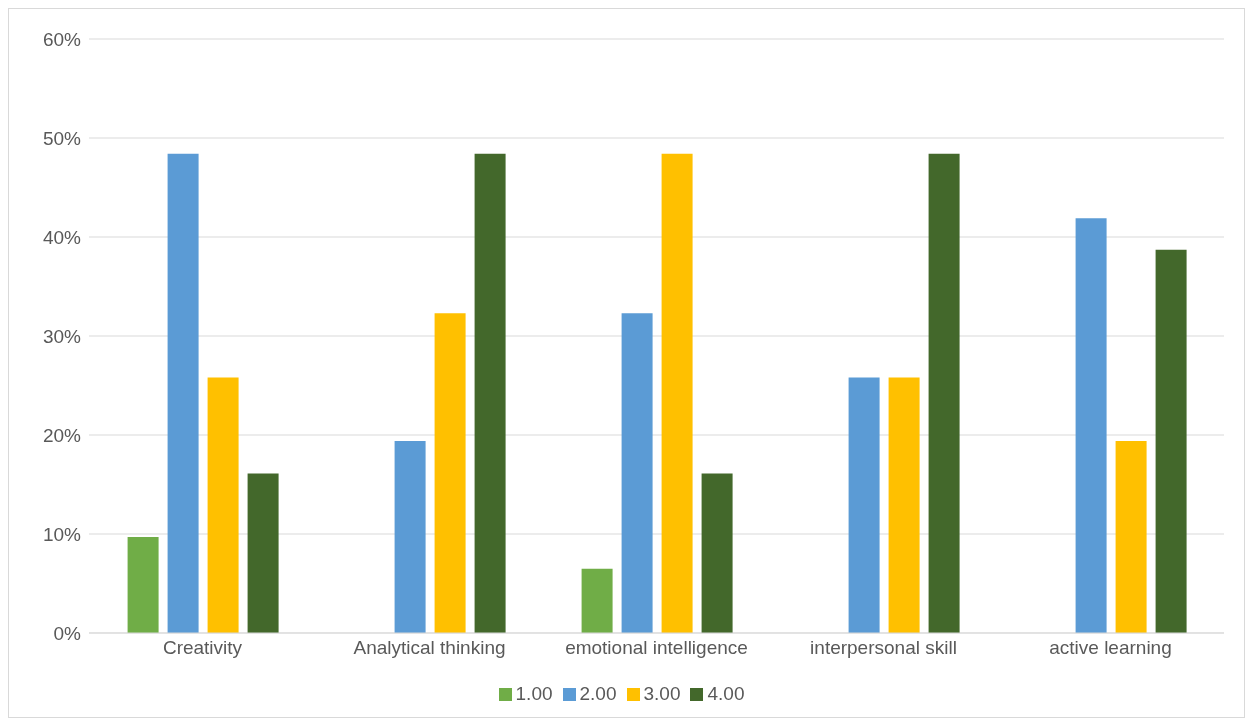 The width and height of the screenshot is (1251, 724). What do you see at coordinates (662, 693) in the screenshot?
I see `legend-label: 3.00` at bounding box center [662, 693].